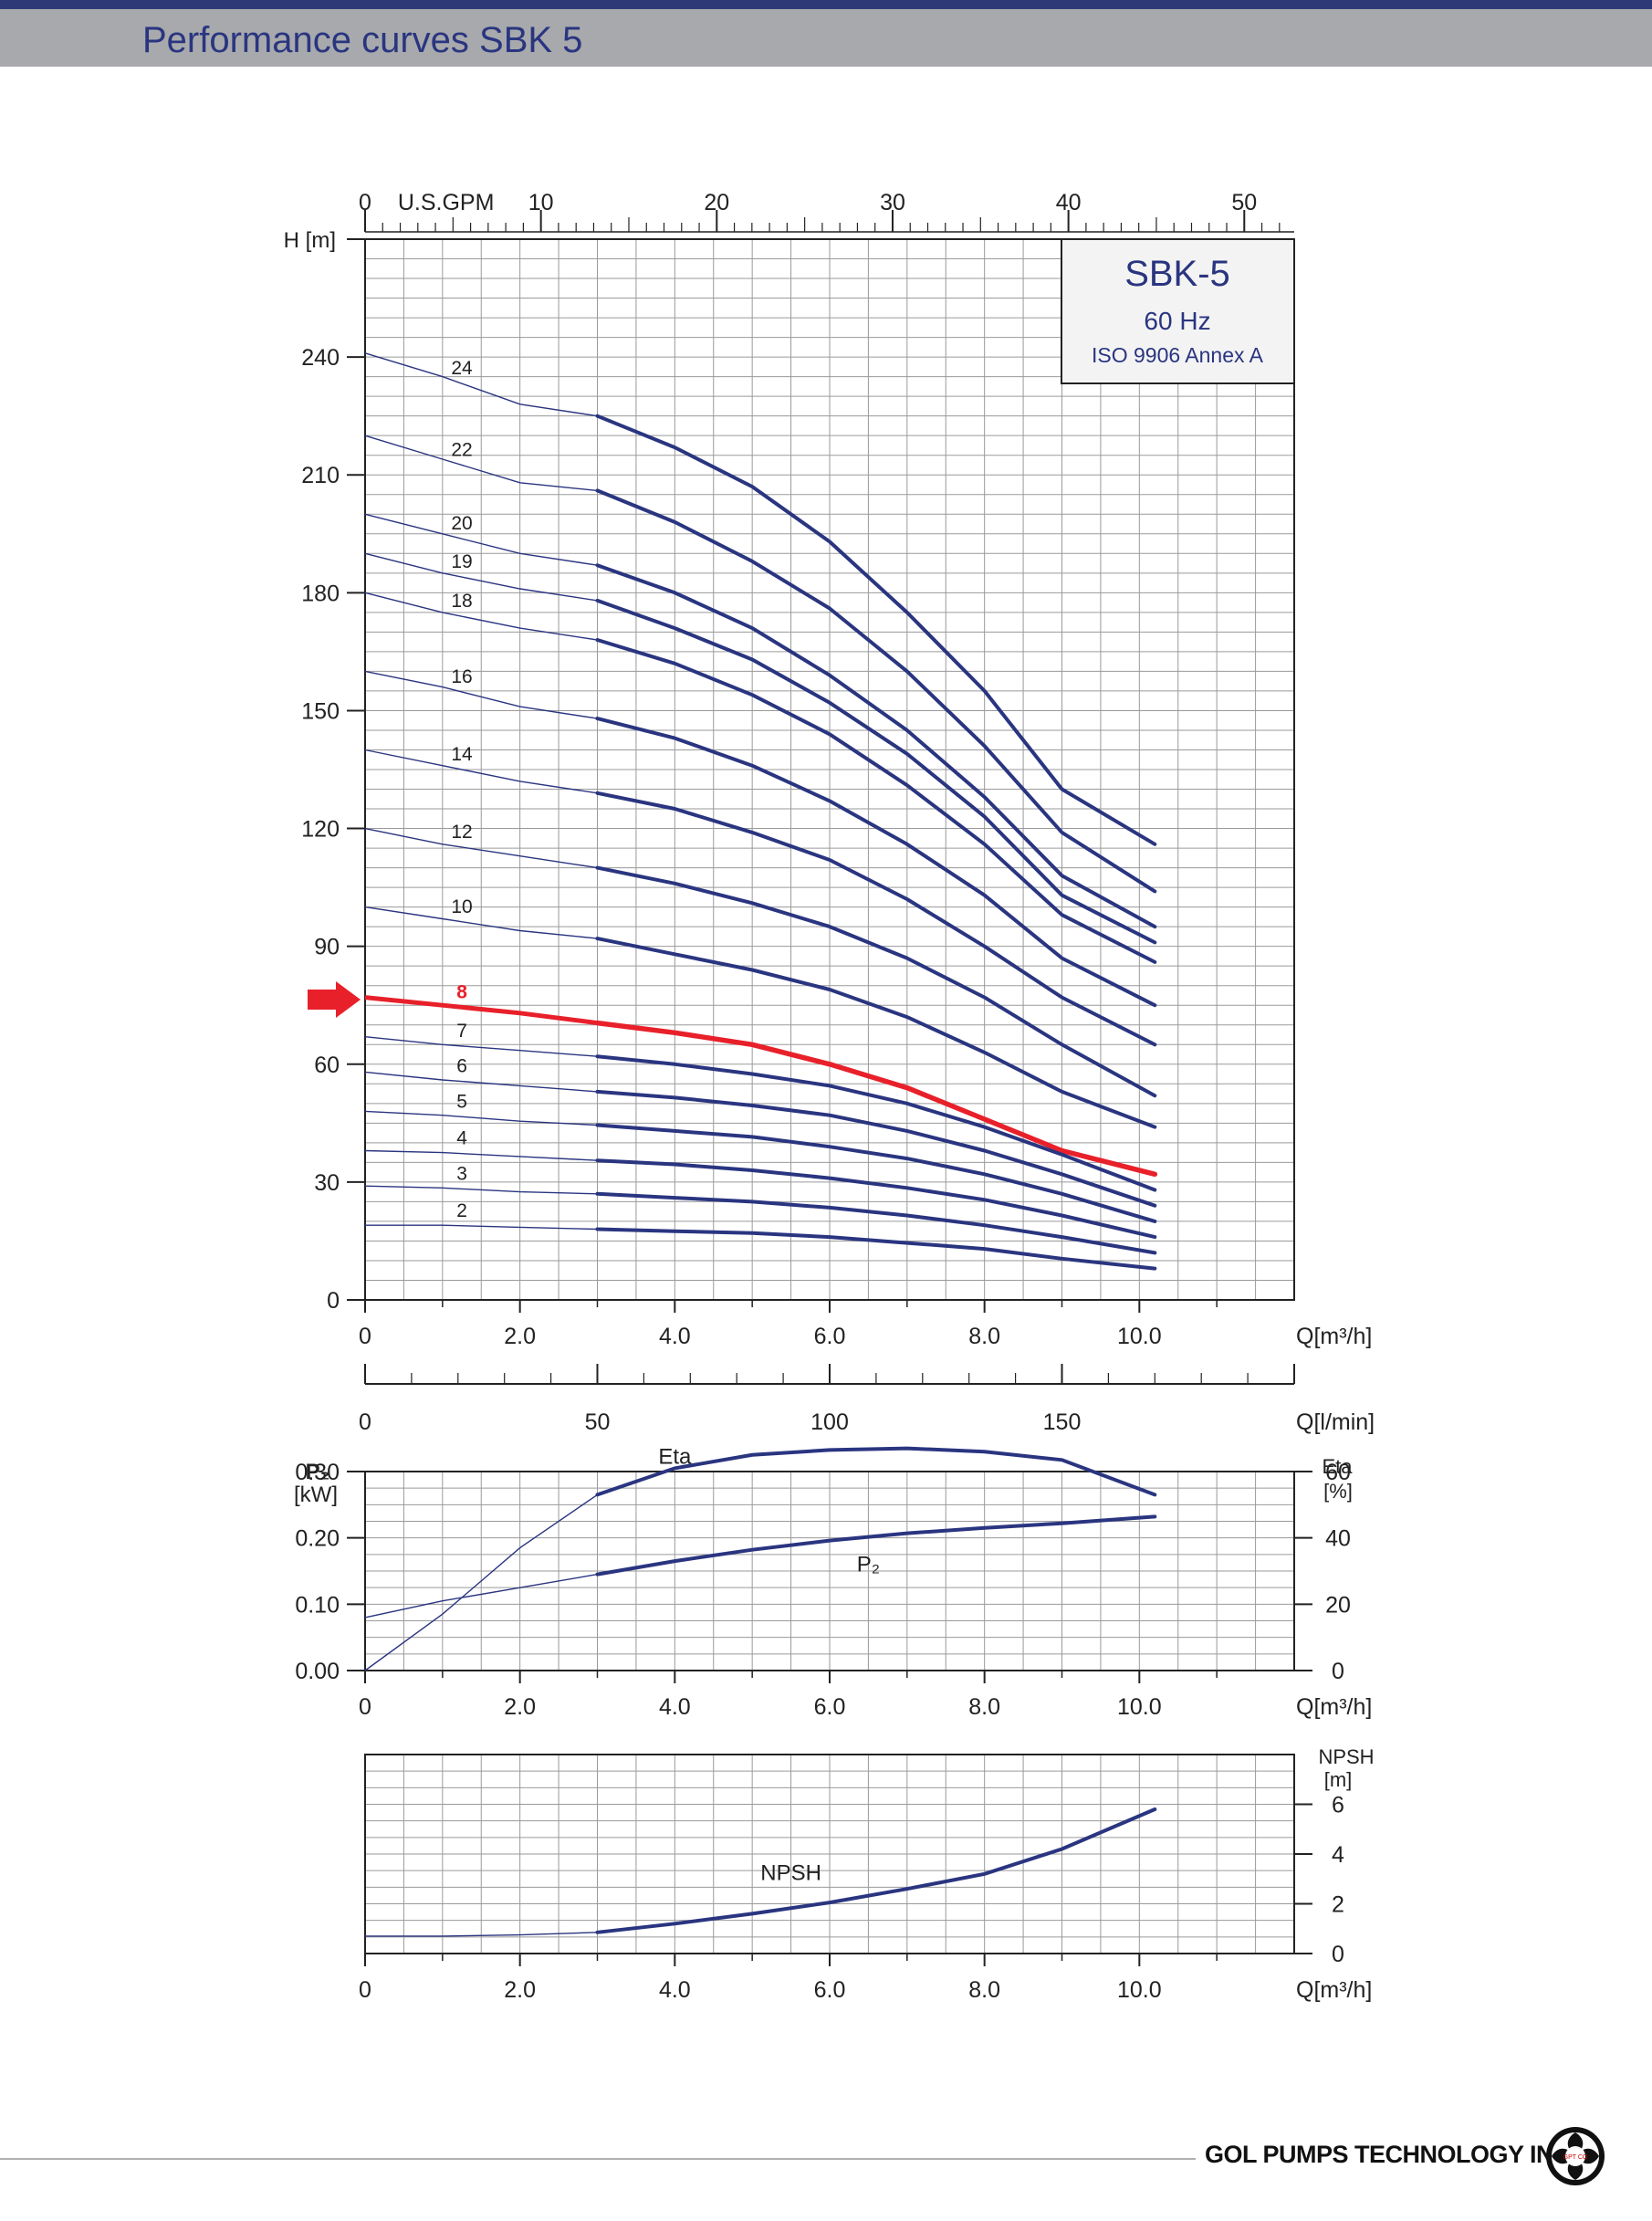  I want to click on info-standard: ISO 9906 Annex A, so click(1178, 355).